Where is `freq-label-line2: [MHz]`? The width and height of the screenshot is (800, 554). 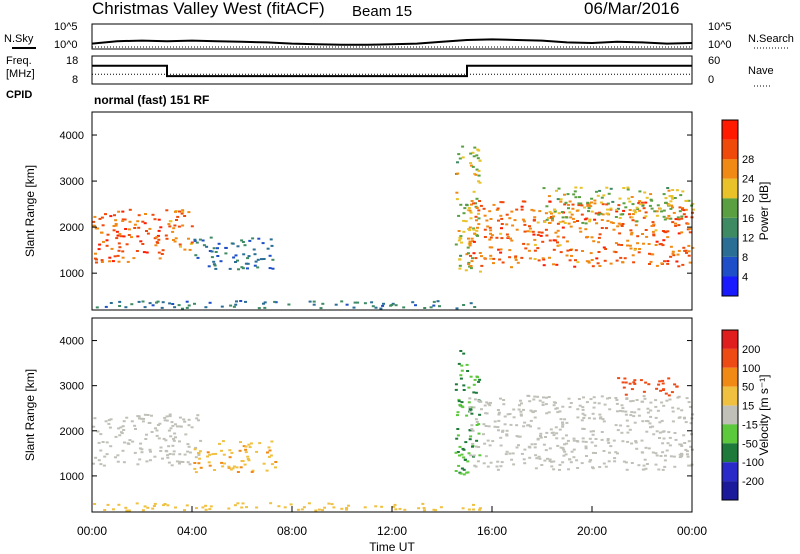 freq-label-line2: [MHz] is located at coordinates (20, 74).